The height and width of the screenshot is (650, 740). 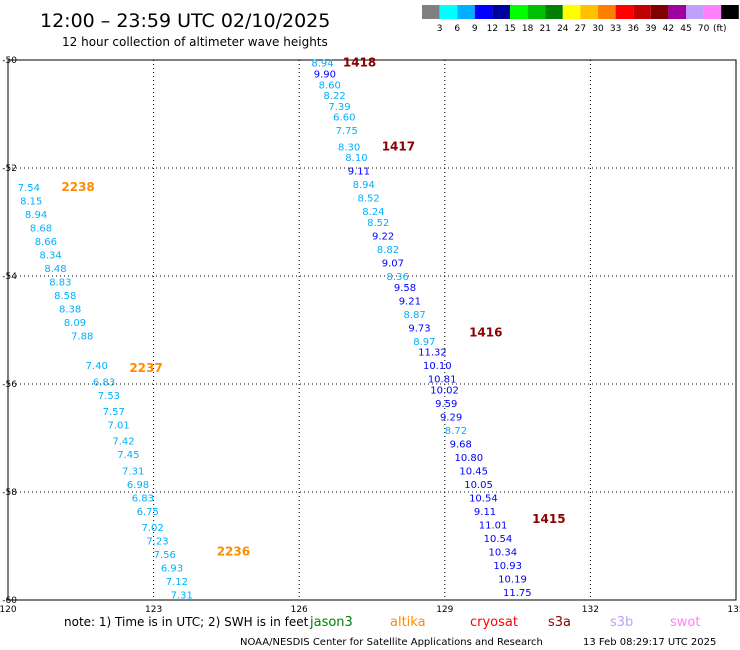 I want to click on legend-bin-label: 33, so click(x=615, y=29).